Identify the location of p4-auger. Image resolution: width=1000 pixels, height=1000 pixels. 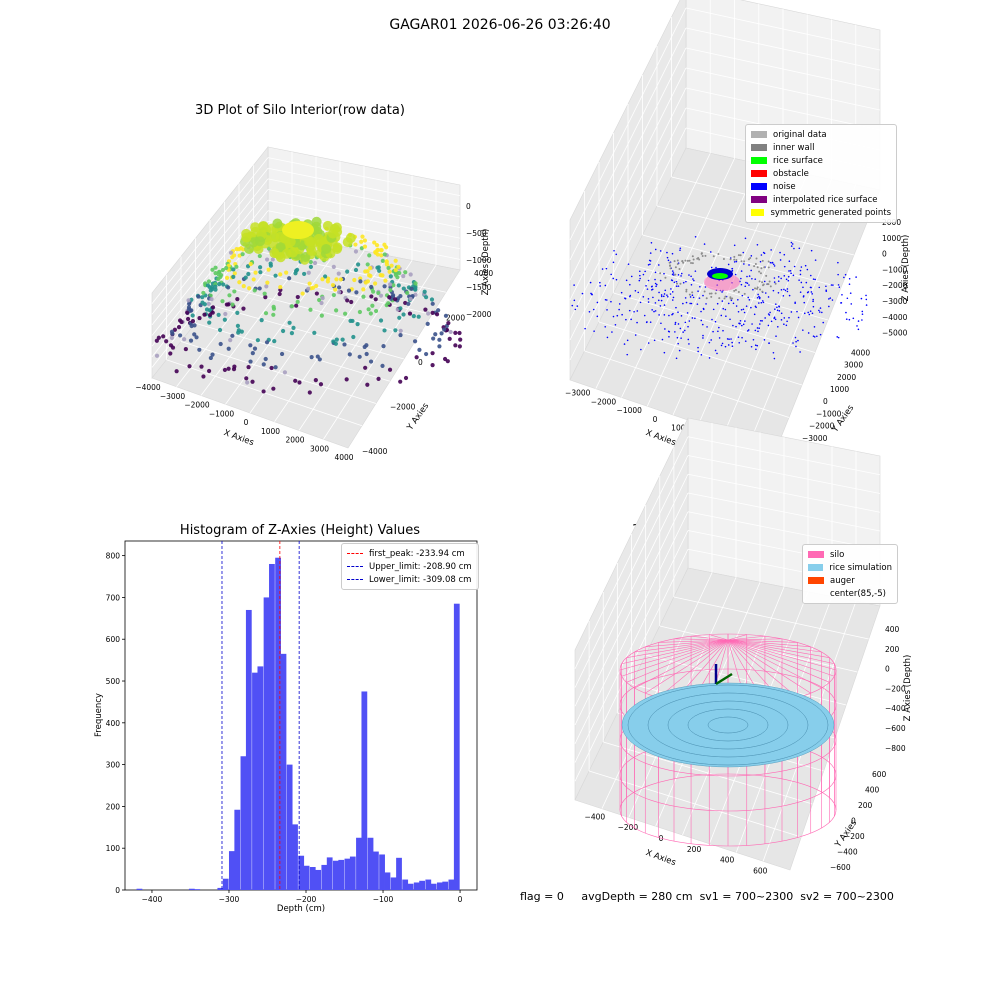
(724, 679).